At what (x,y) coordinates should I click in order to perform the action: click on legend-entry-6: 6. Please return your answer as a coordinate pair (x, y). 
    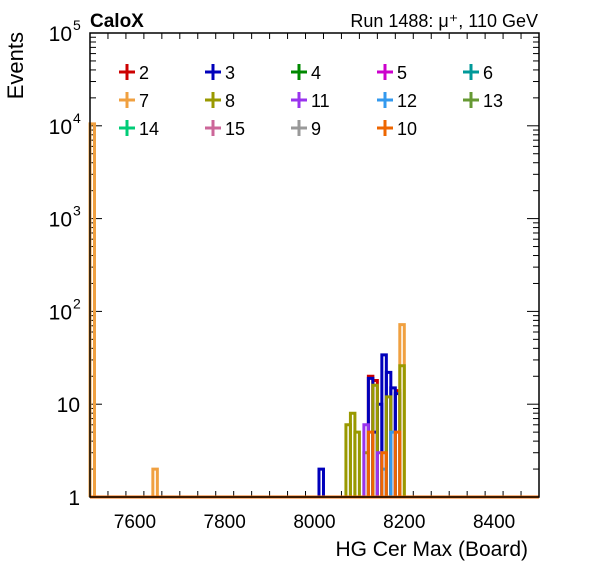
    Looking at the image, I should click on (478, 73).